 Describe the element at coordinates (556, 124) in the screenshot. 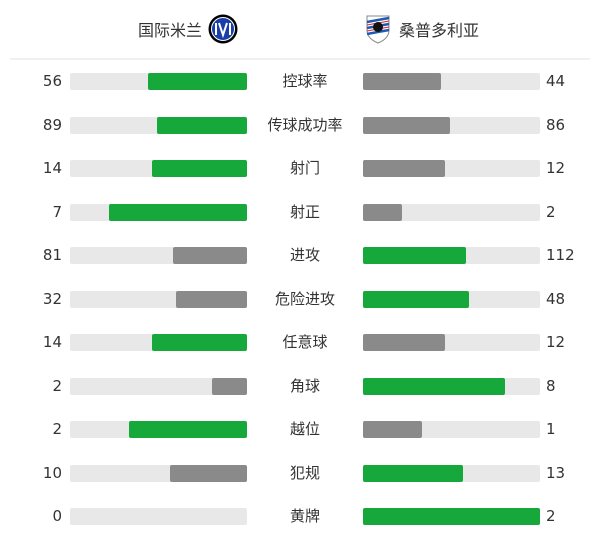

I see `away-value: 86` at that location.